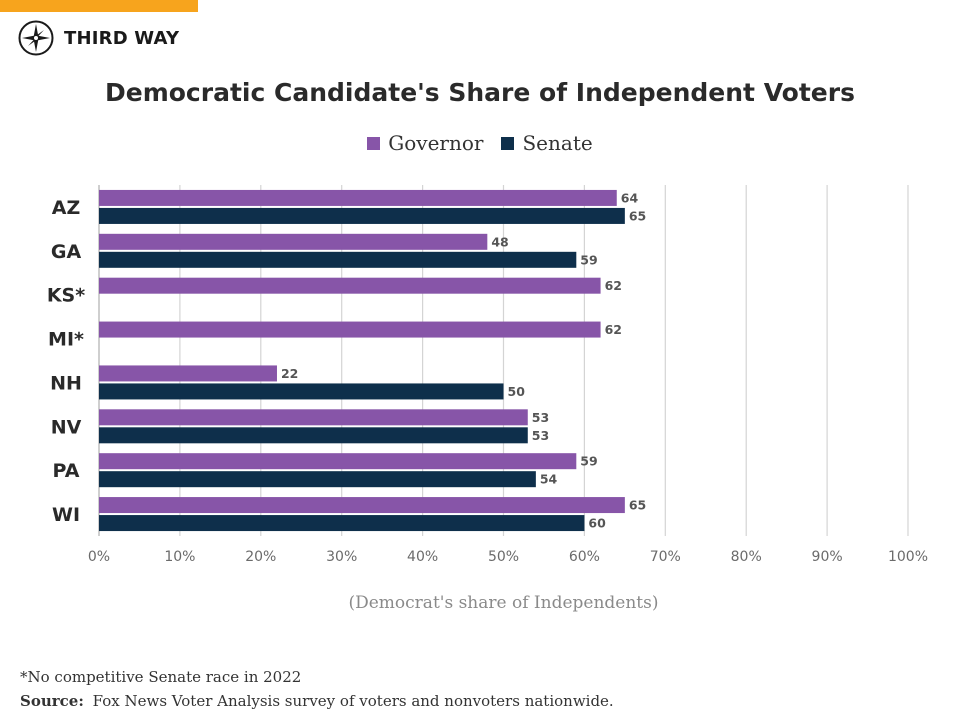 The image size is (960, 728). What do you see at coordinates (66, 208) in the screenshot?
I see `category-label: AZ` at bounding box center [66, 208].